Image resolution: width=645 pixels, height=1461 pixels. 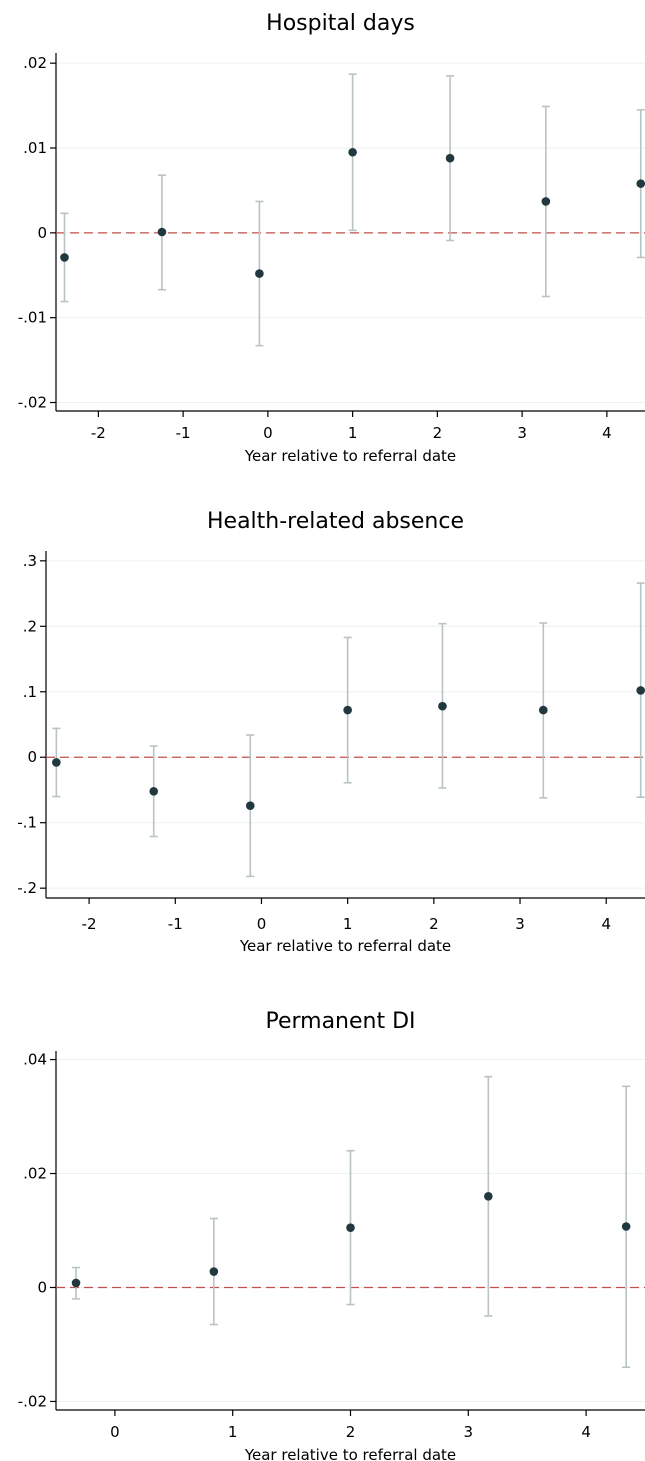 What do you see at coordinates (340, 1021) in the screenshot?
I see `chart-title: Permanent DI` at bounding box center [340, 1021].